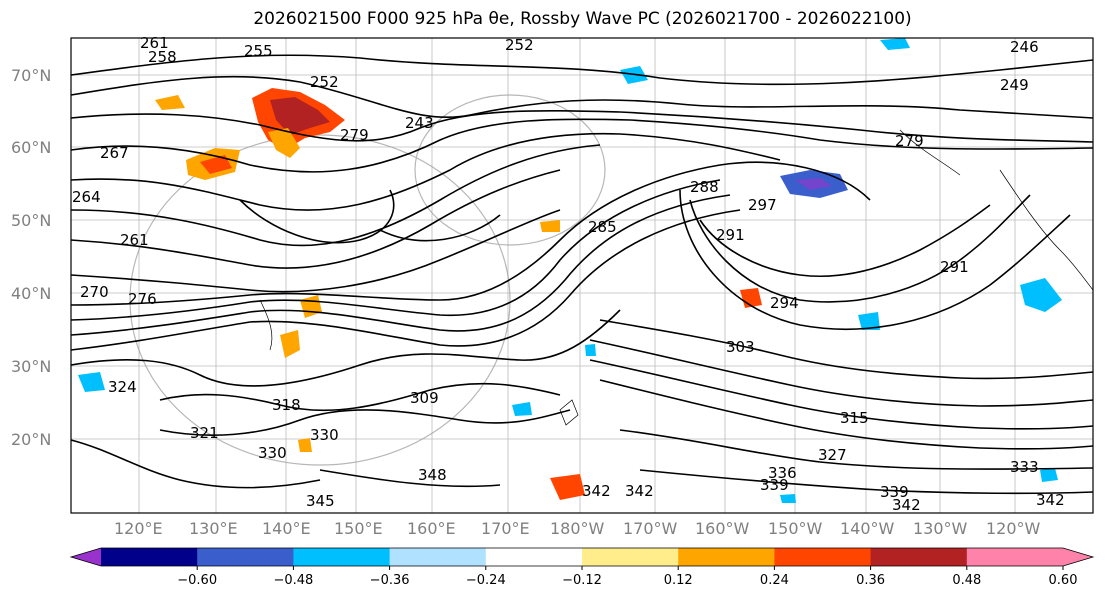  I want to click on contour-label: 309, so click(424, 398).